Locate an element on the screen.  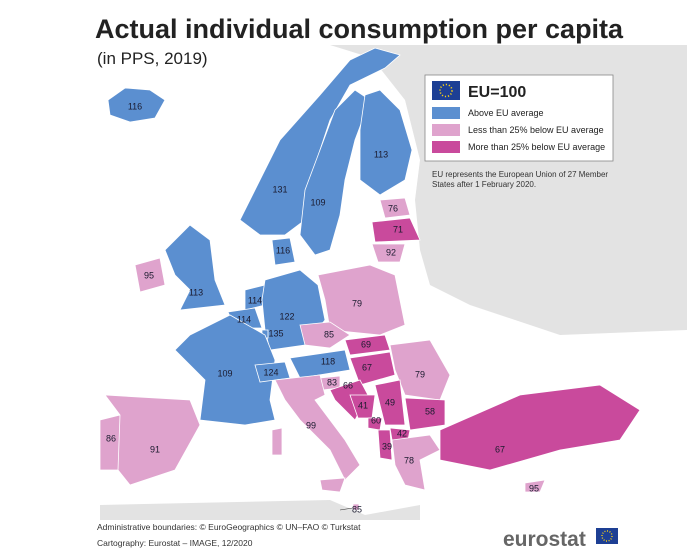
legend-label: Less than 25% below EU average is located at coordinates (536, 130).